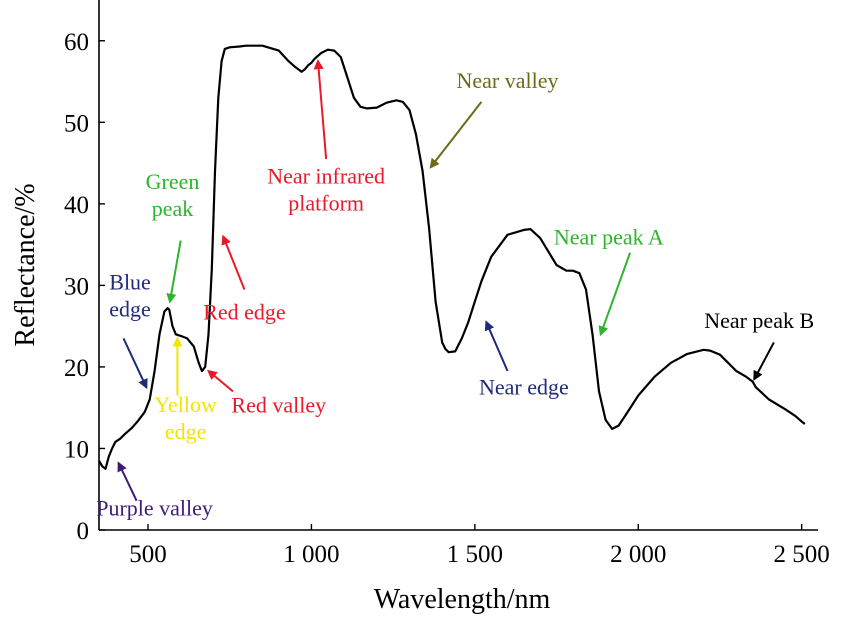 The height and width of the screenshot is (620, 850). Describe the element at coordinates (173, 195) in the screenshot. I see `annotation-label: Green peak` at that location.